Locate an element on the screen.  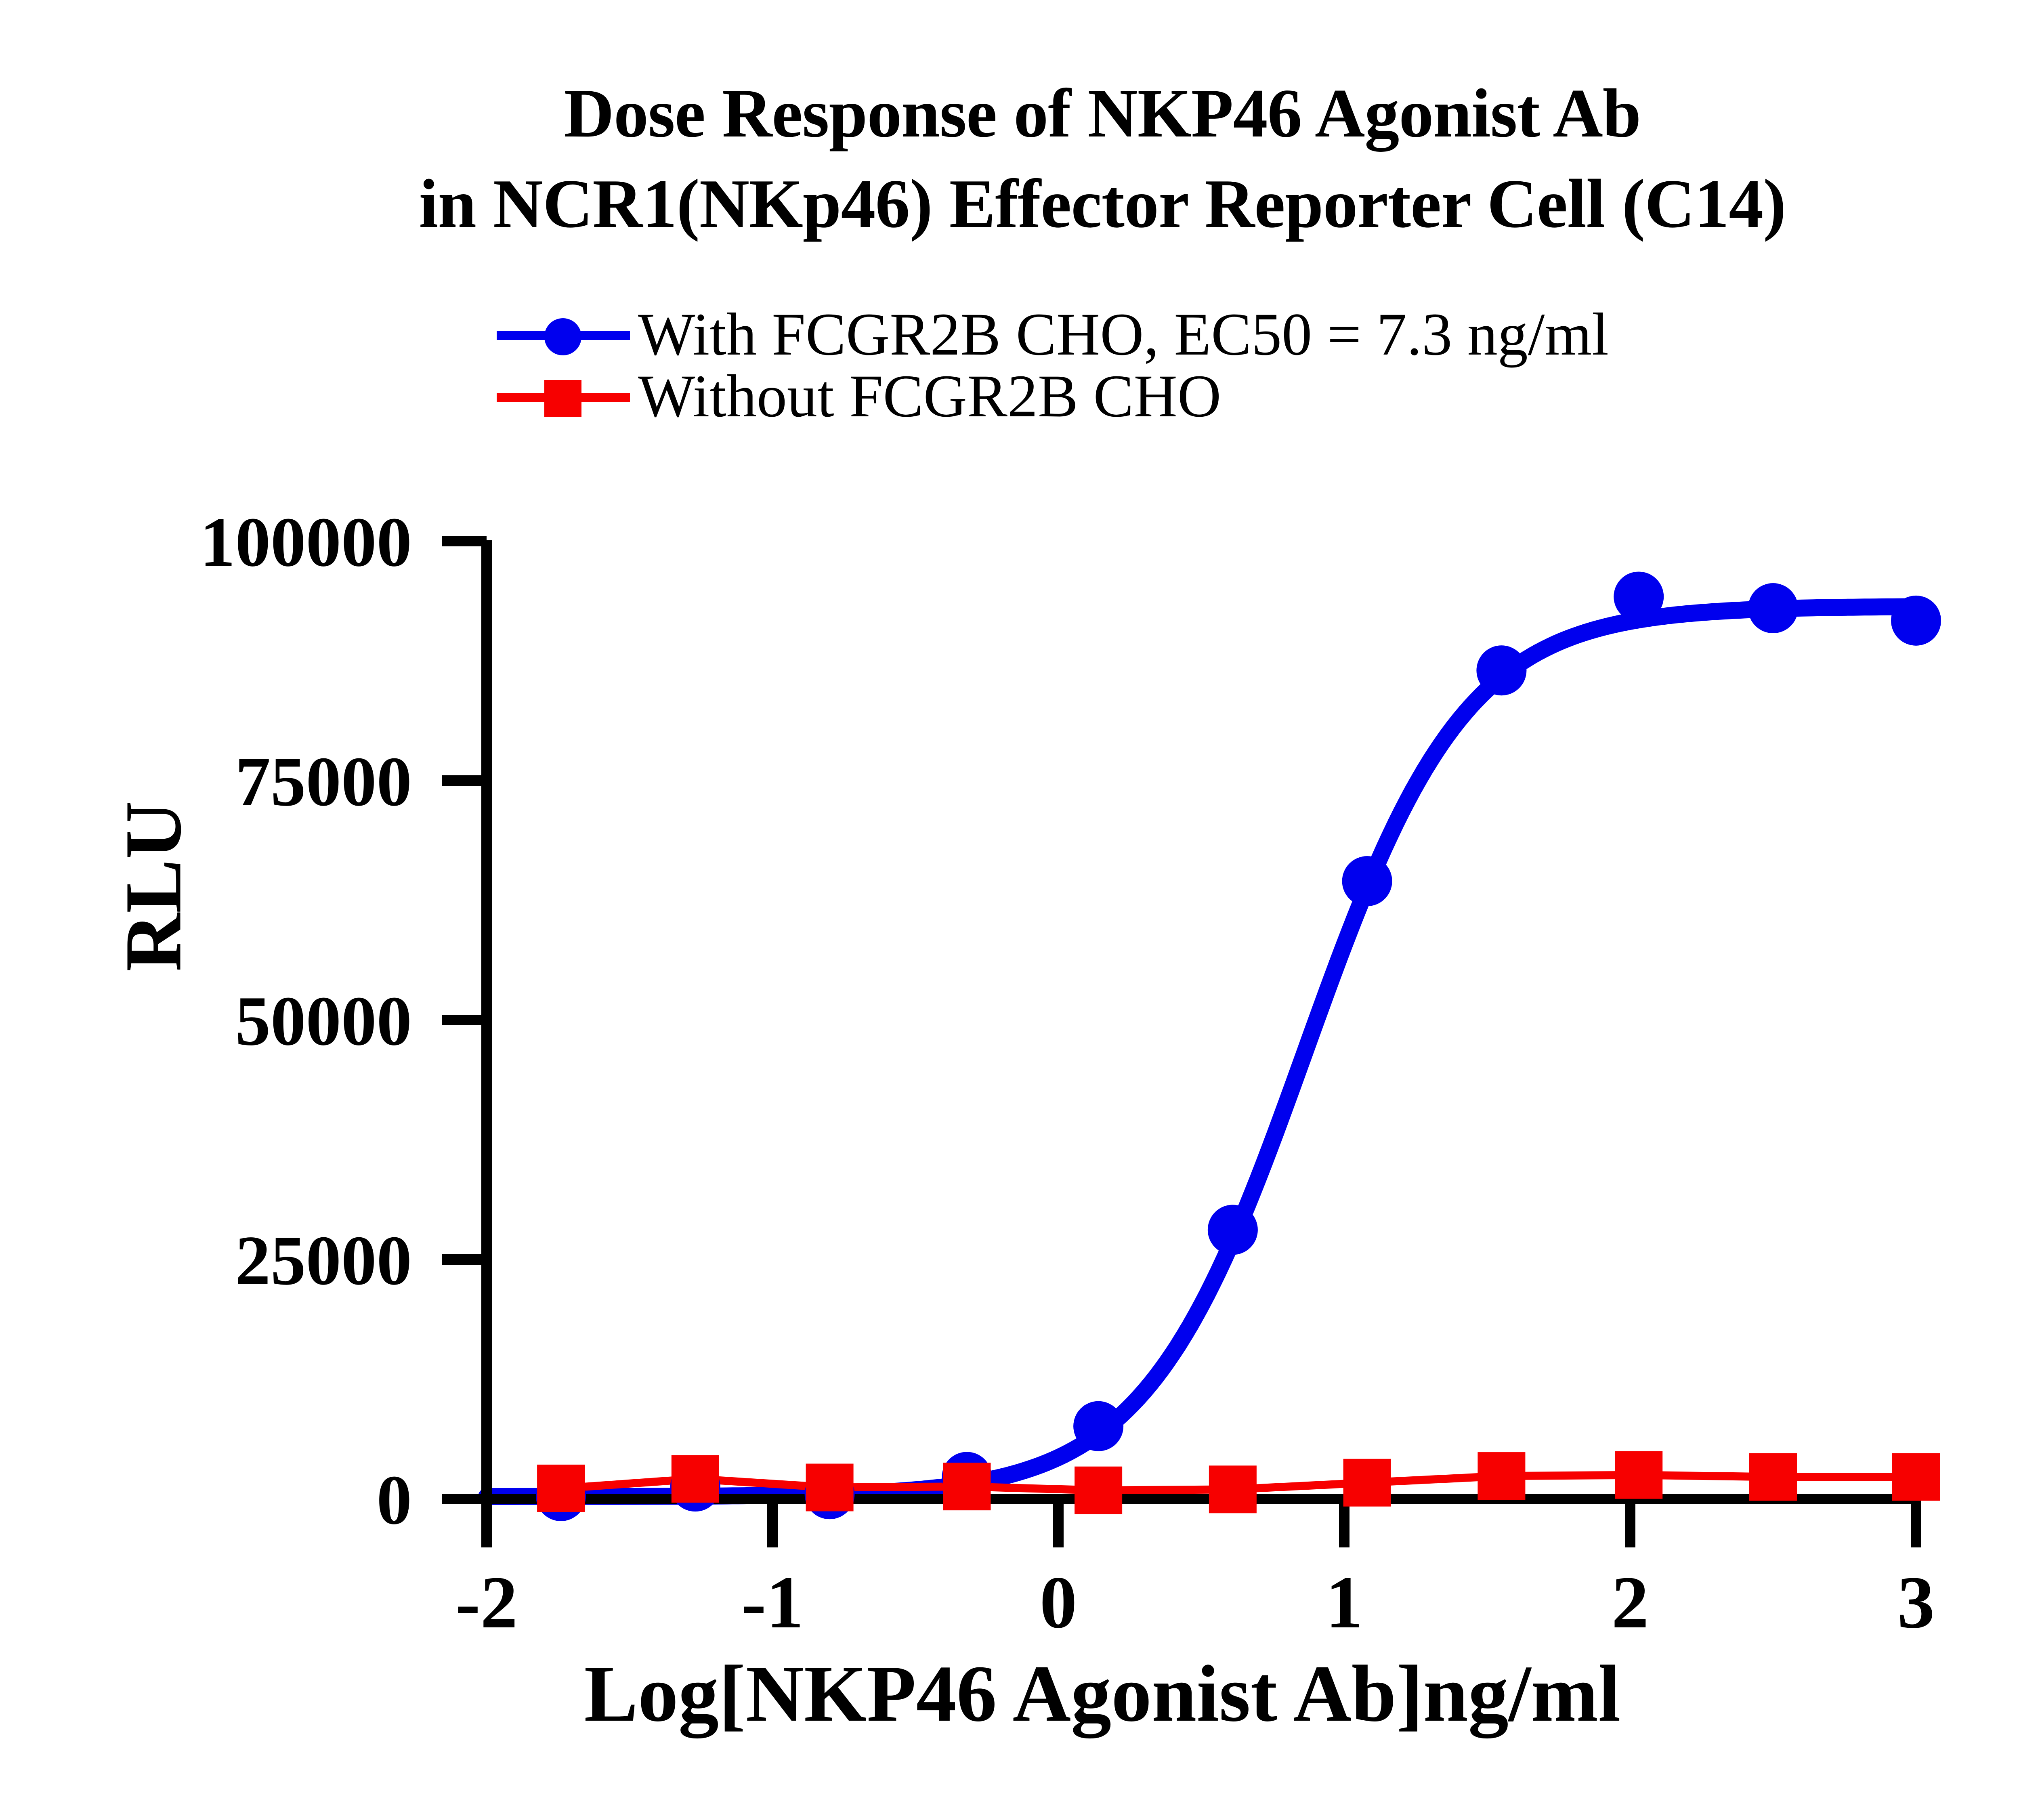
x-tick-label: 1 is located at coordinates (1344, 1602).